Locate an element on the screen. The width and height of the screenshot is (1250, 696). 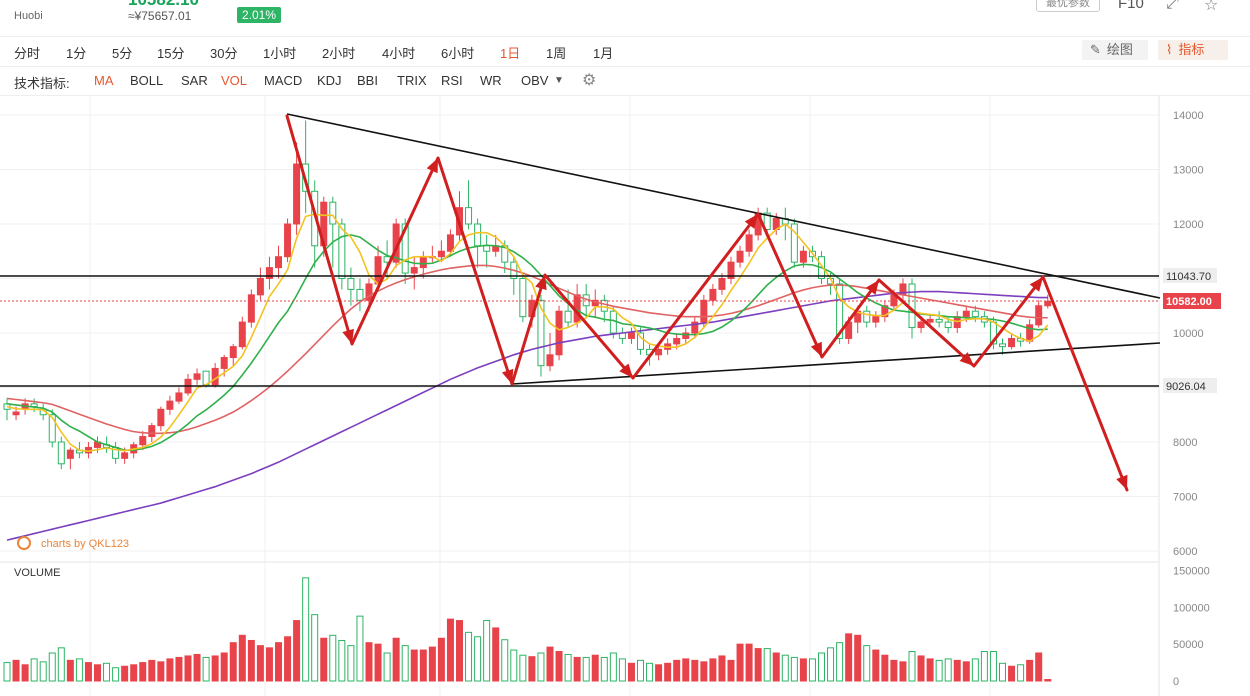
expand-icon: ⤢ is located at coordinates (1172, 6).